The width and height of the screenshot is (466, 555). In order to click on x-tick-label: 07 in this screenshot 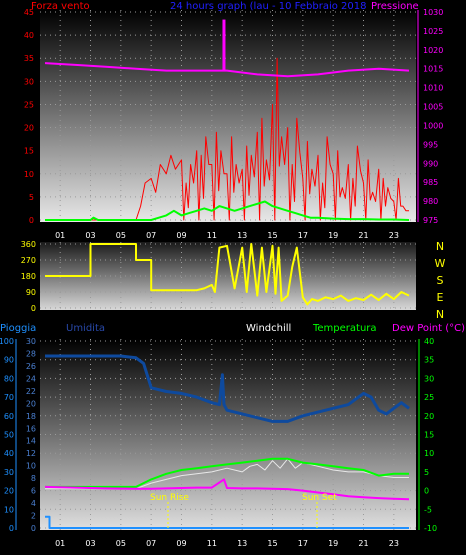, I will do `click(151, 235)`.